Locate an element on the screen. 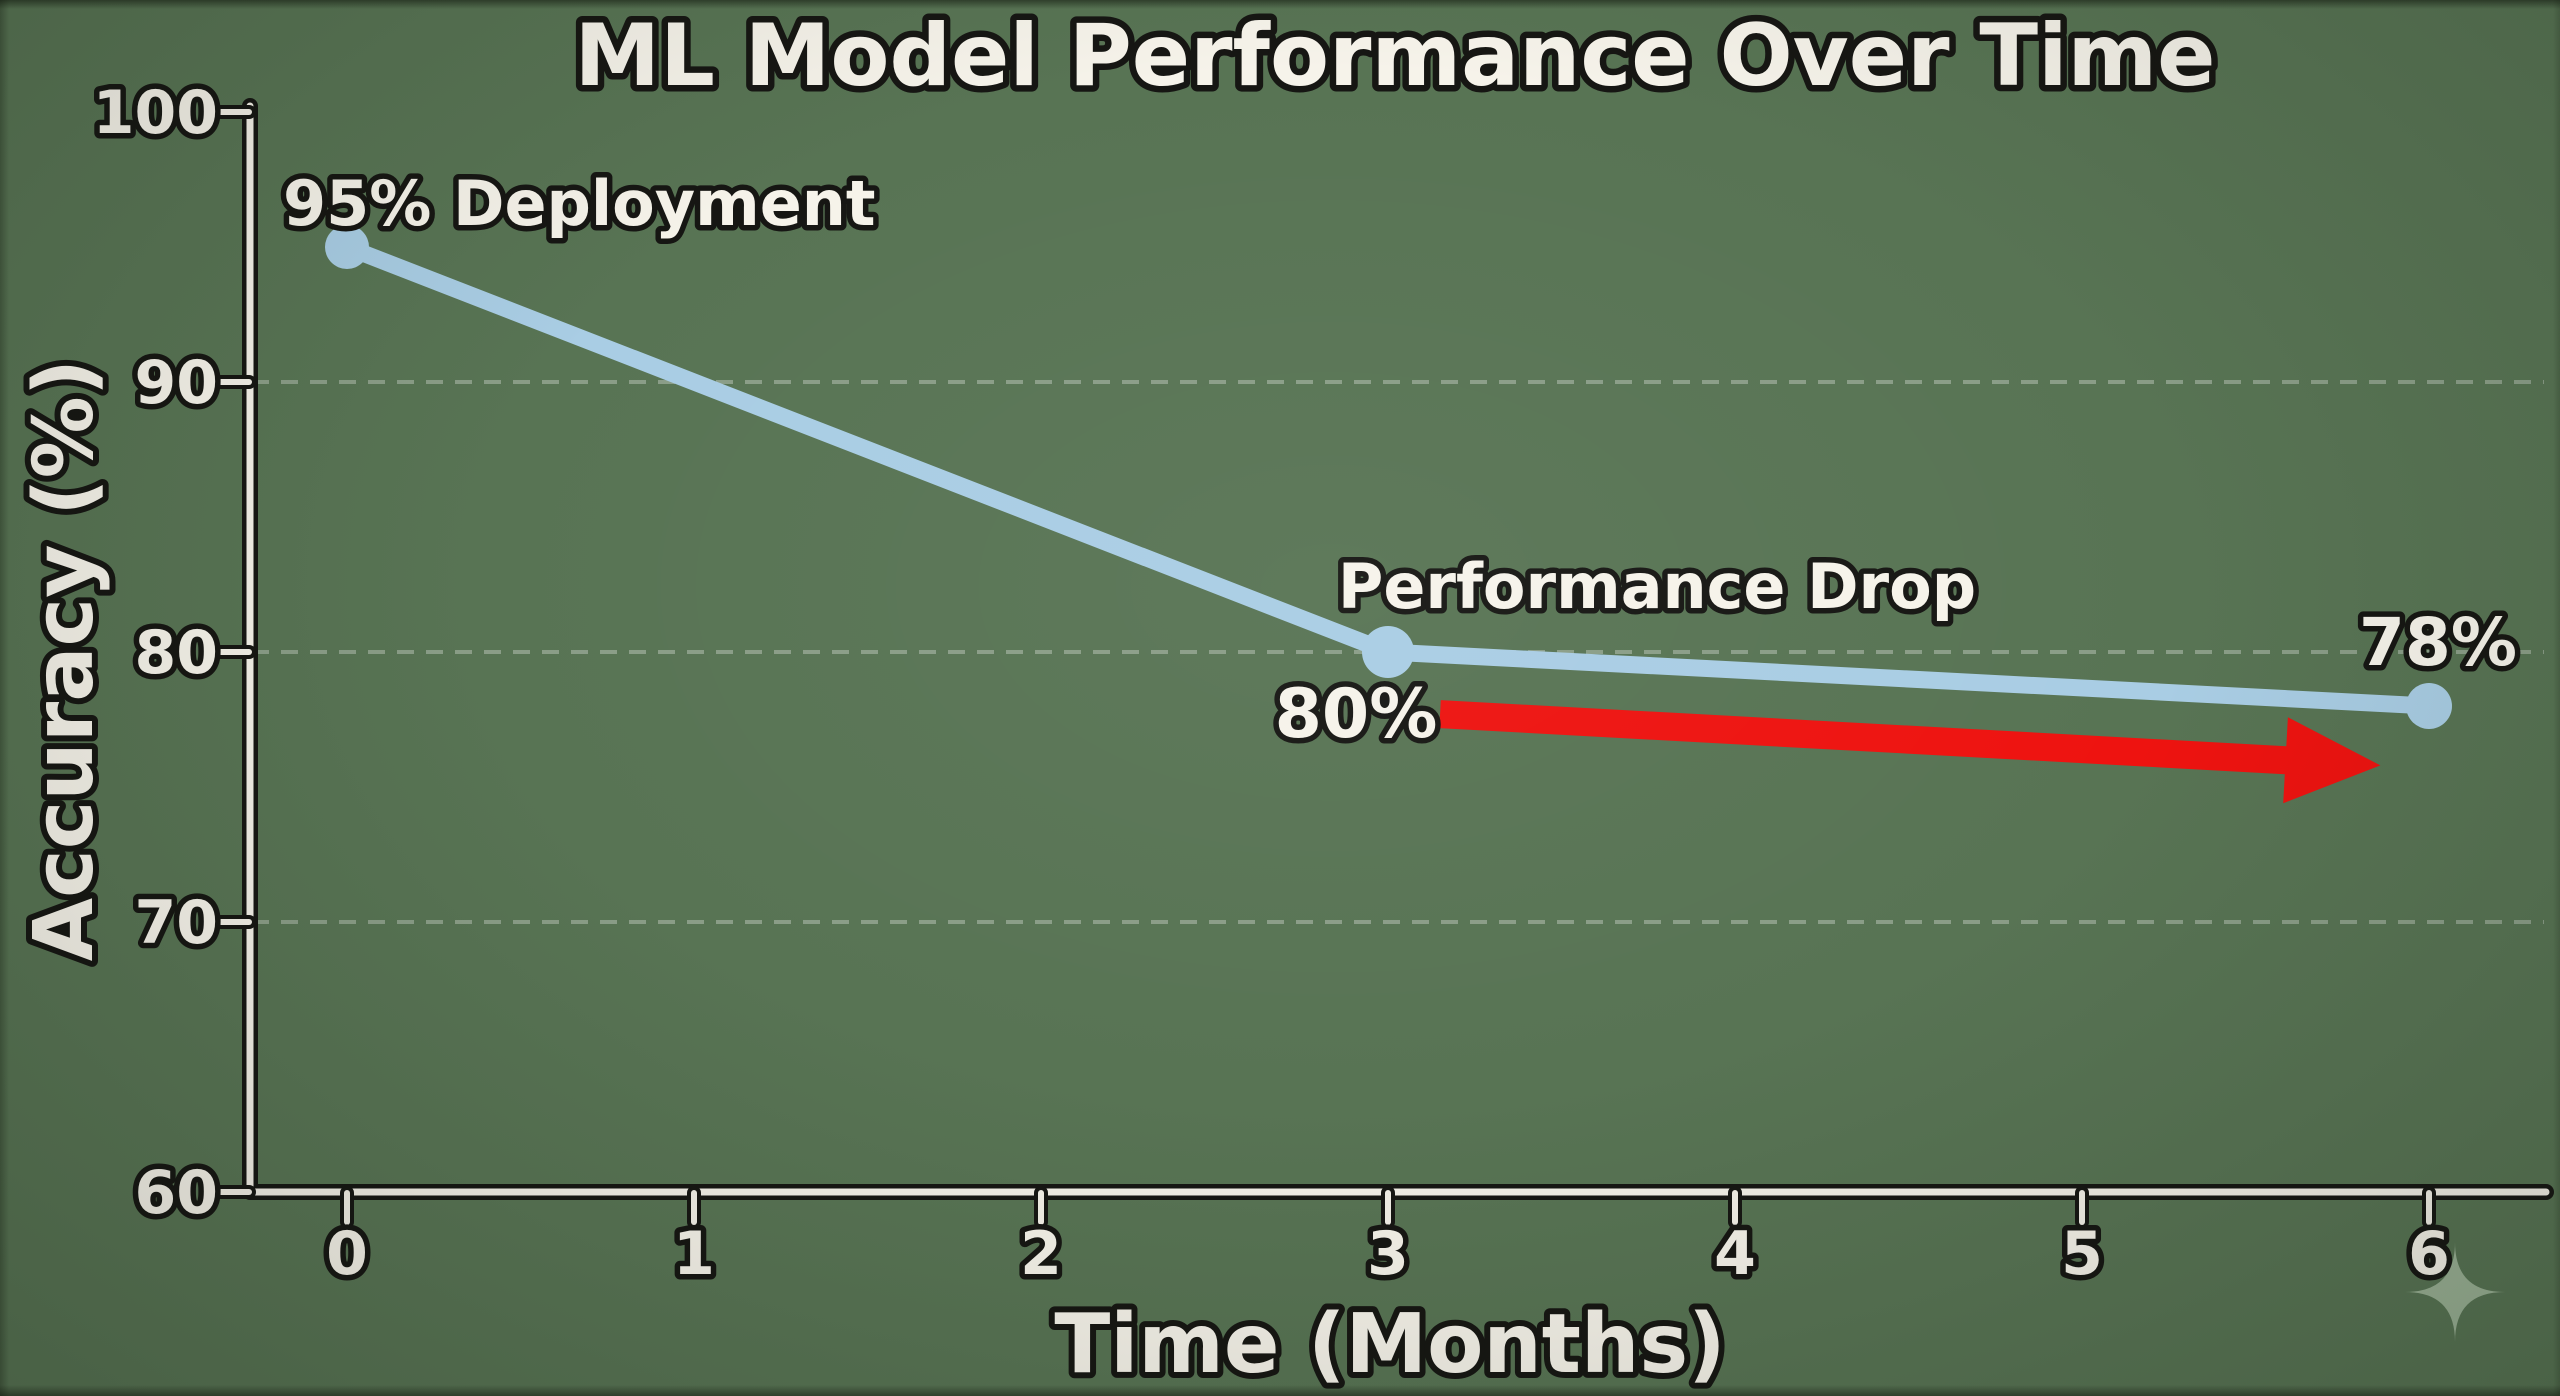 Image resolution: width=2560 pixels, height=1396 pixels. decor-layer is located at coordinates (2455, 1292).